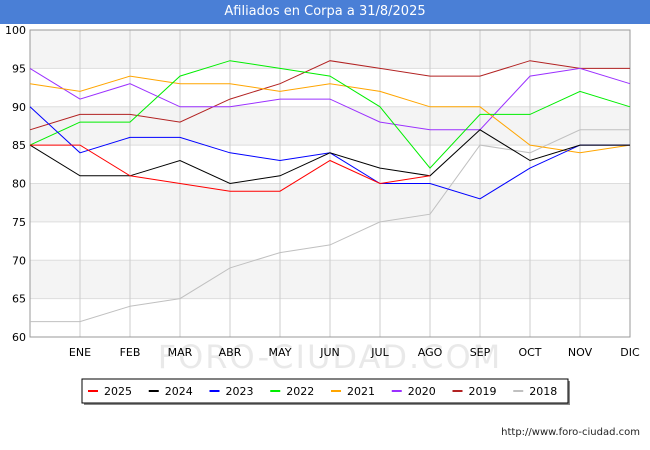 The image size is (650, 450). Describe the element at coordinates (118, 391) in the screenshot. I see `legend-label-2025: 2025` at that location.